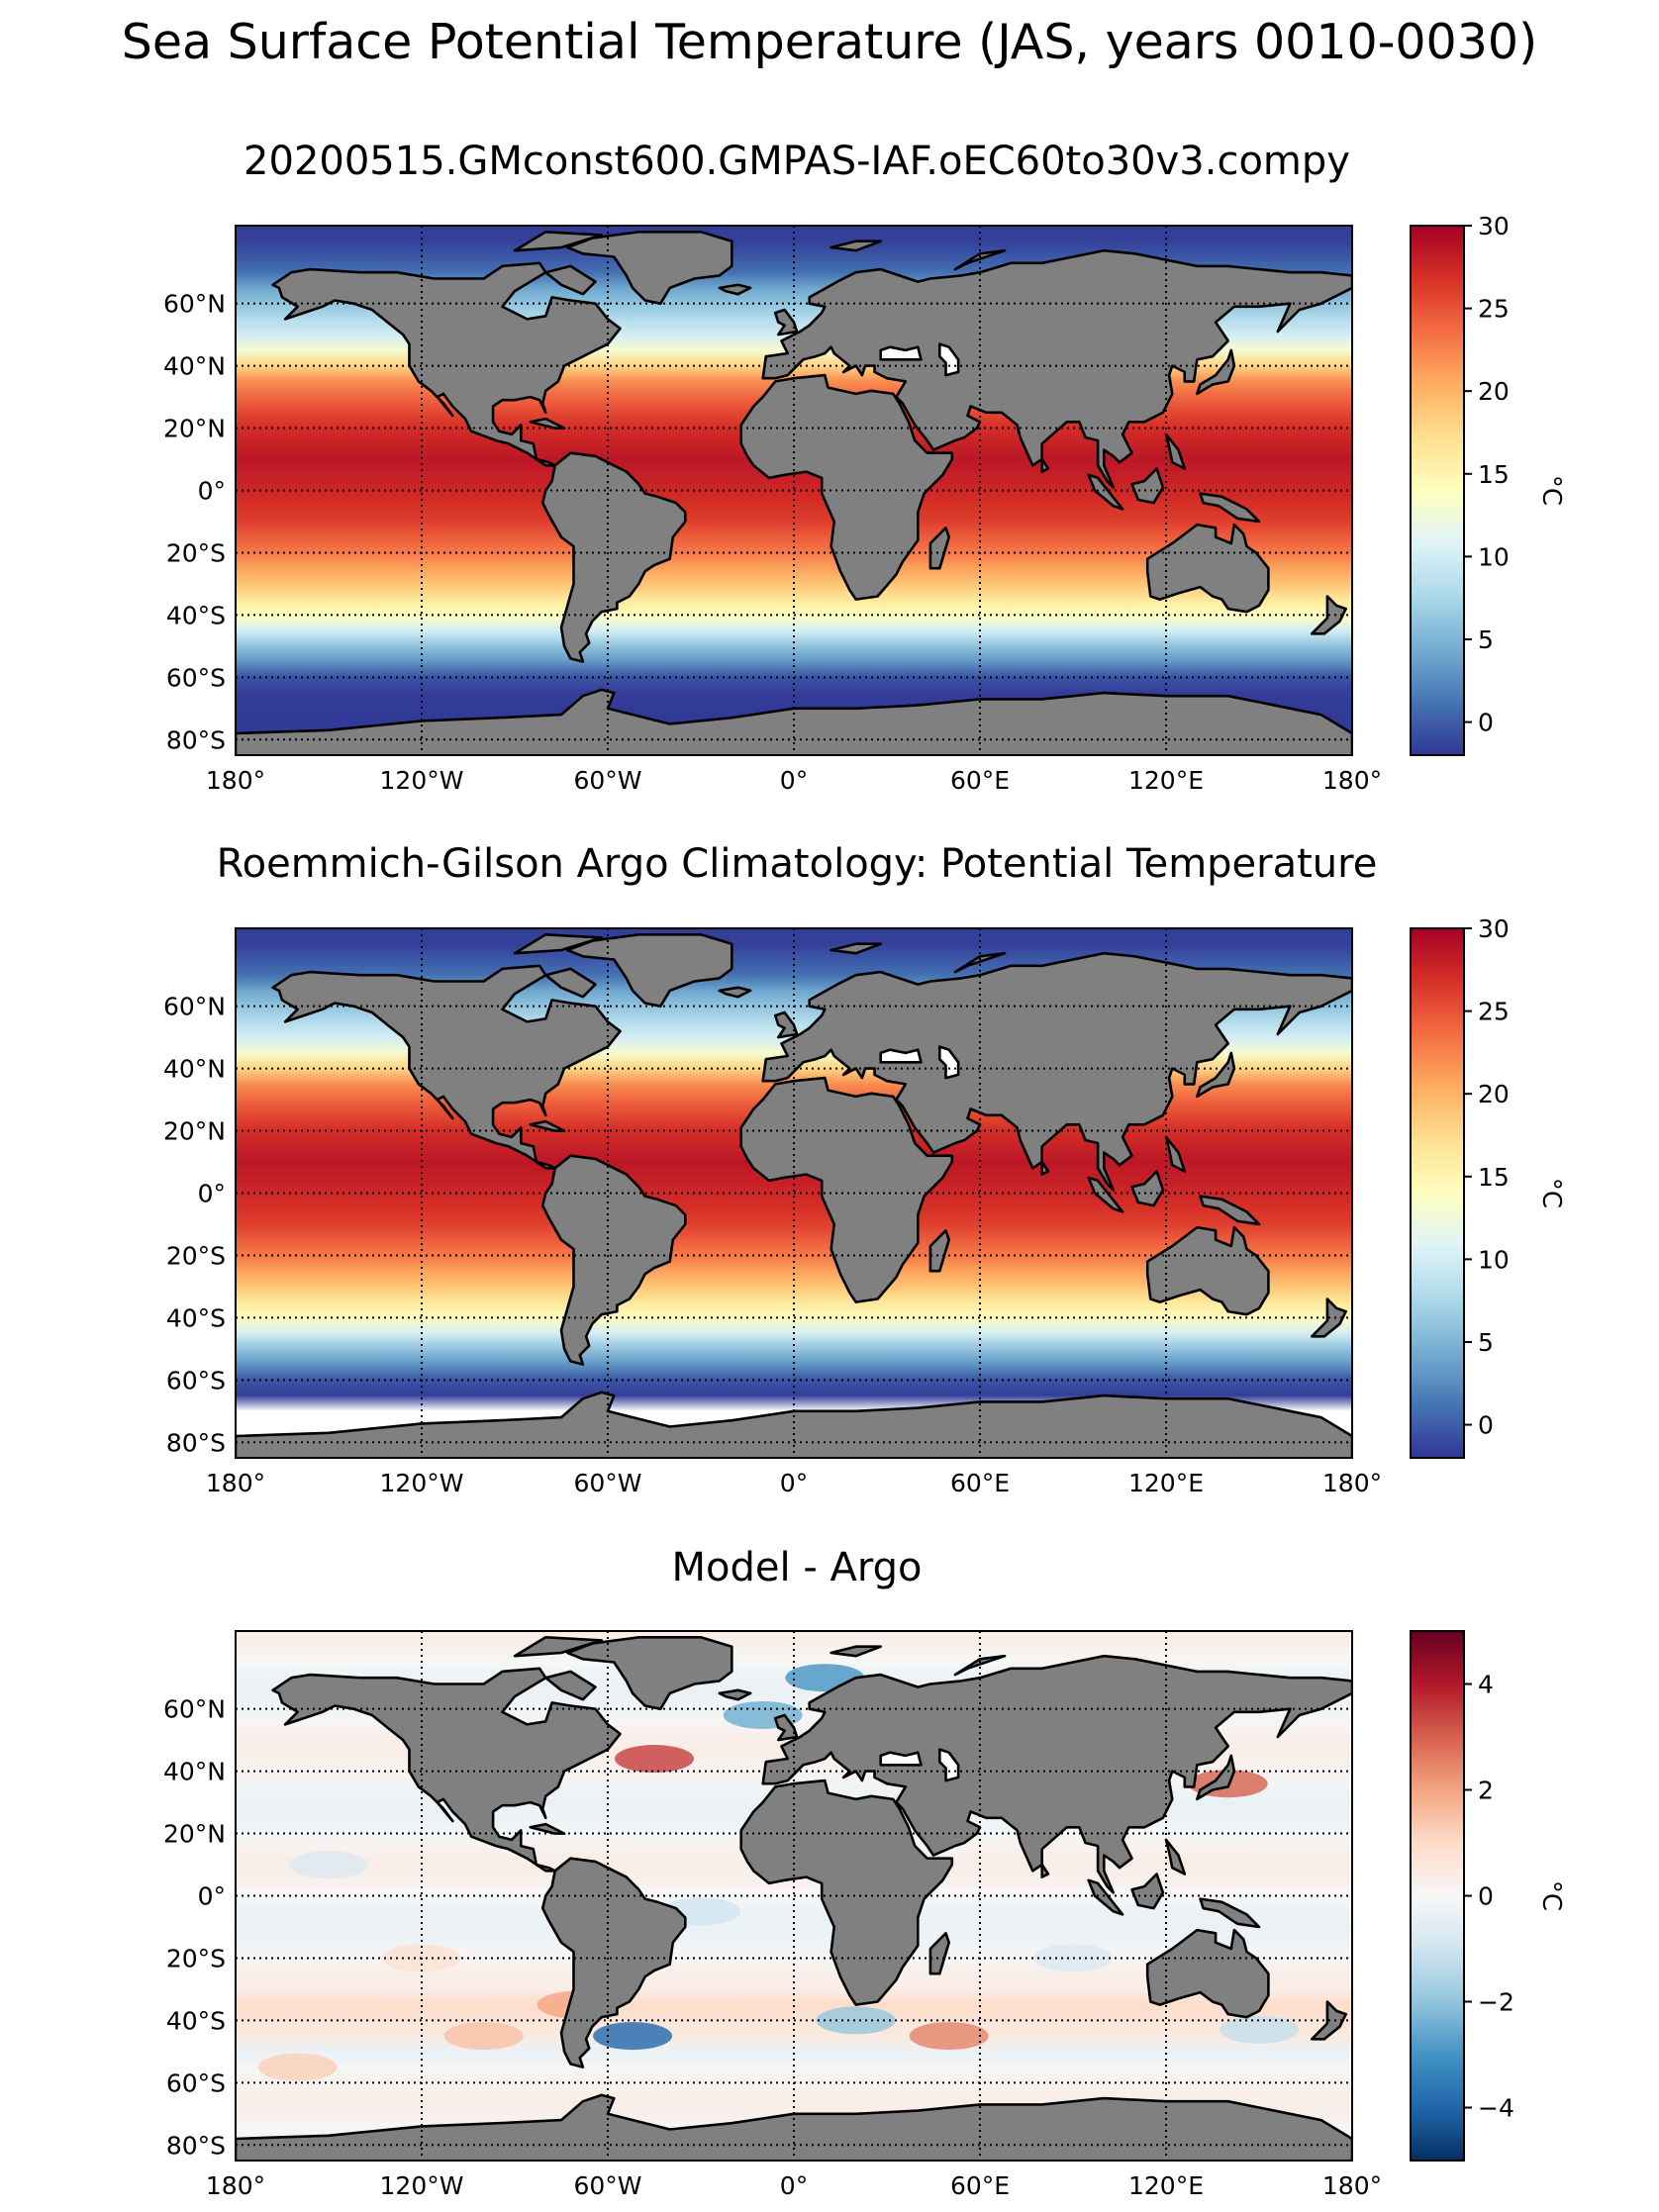  What do you see at coordinates (939, 548) in the screenshot?
I see `land-madagascar` at bounding box center [939, 548].